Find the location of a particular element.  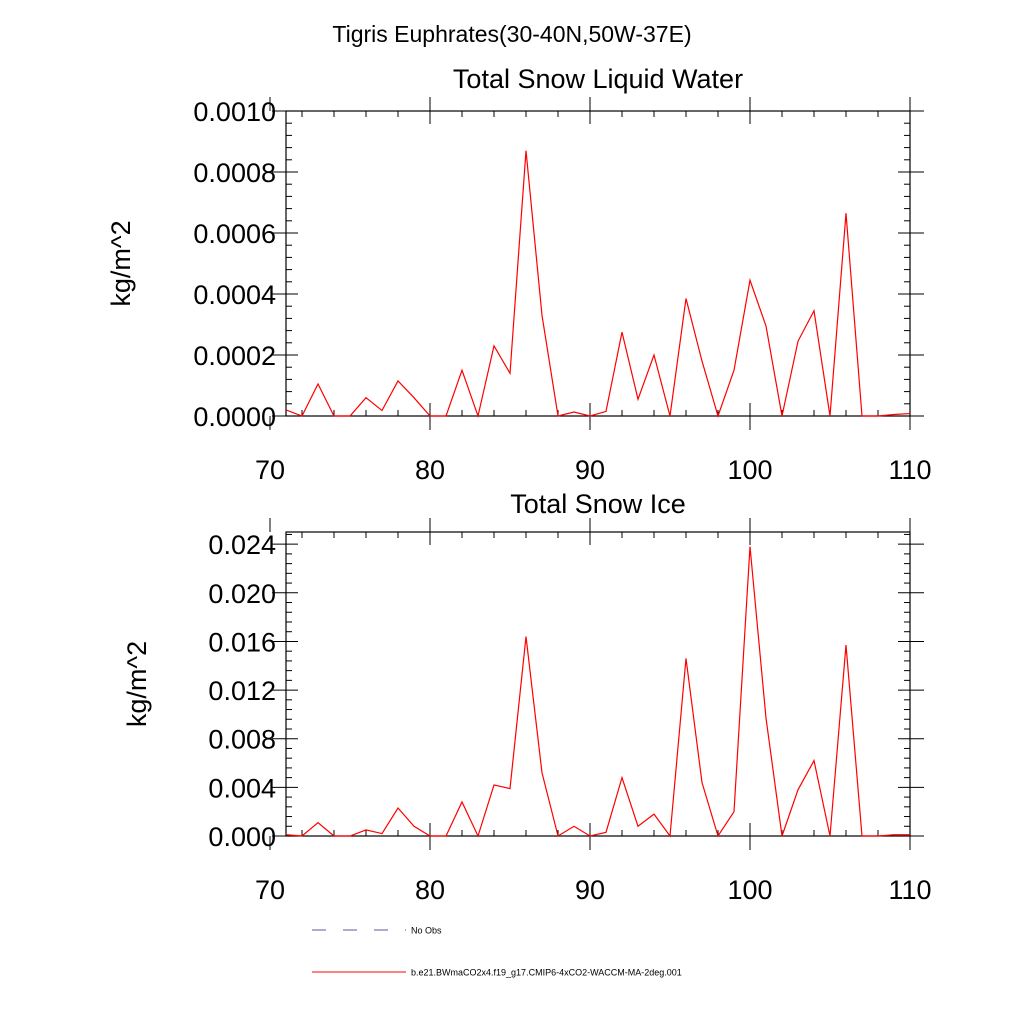

y-tick-label: 0.0010 is located at coordinates (234, 112).